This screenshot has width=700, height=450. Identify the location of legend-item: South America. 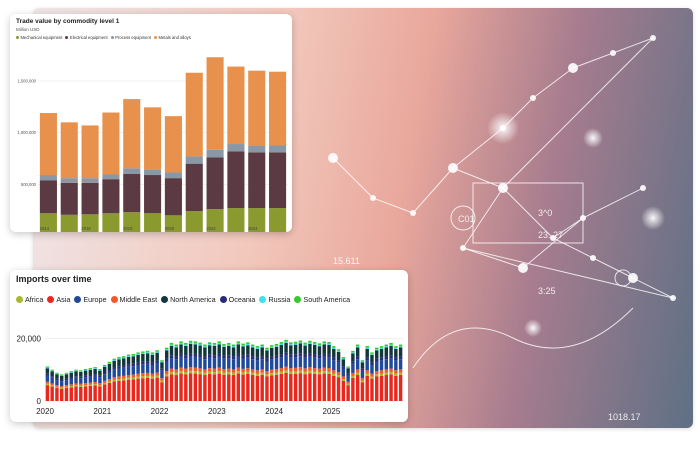
(322, 299).